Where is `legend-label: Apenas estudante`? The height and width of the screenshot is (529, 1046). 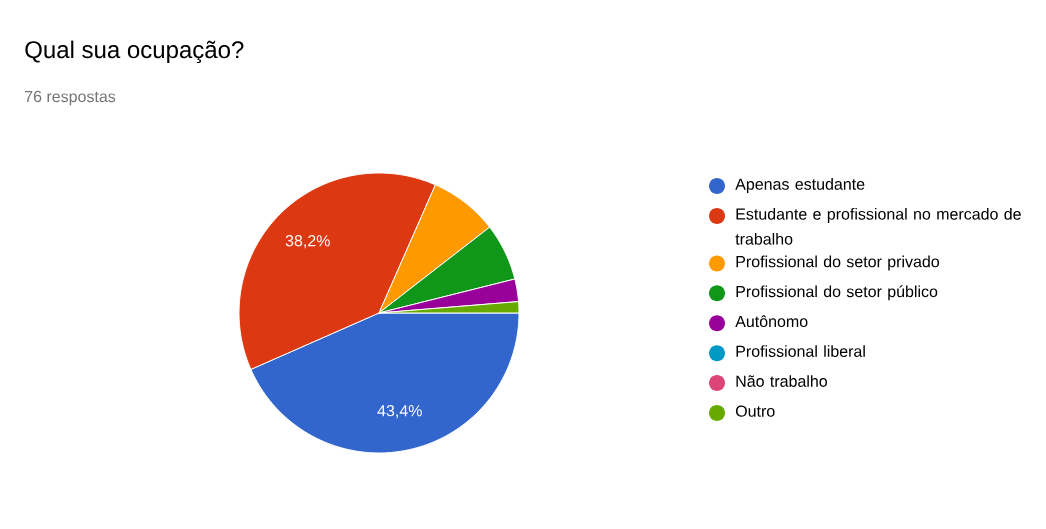 legend-label: Apenas estudante is located at coordinates (800, 186).